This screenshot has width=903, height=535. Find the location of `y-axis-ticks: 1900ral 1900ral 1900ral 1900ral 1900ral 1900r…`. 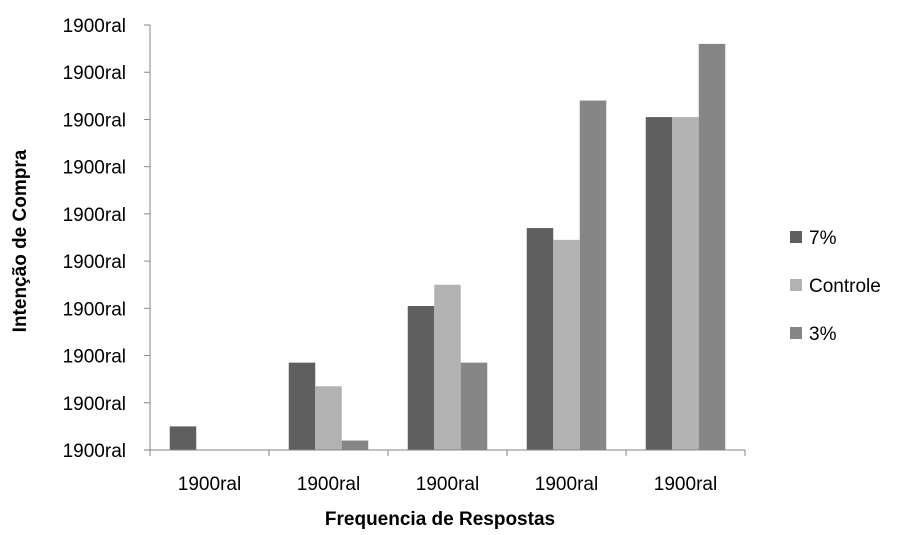

y-axis-ticks: 1900ral 1900ral 1900ral 1900ral 1900ral 1900r… is located at coordinates (106, 239).